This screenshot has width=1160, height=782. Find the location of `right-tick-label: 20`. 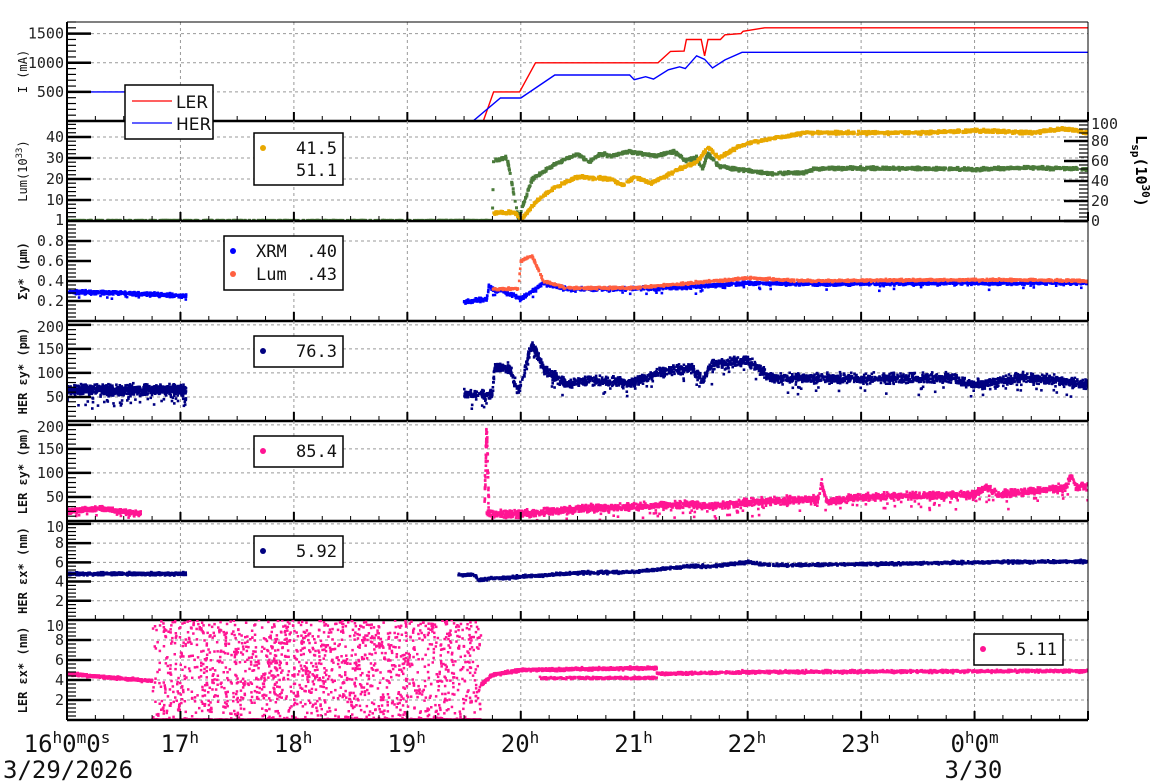

right-tick-label: 20 is located at coordinates (1100, 201).